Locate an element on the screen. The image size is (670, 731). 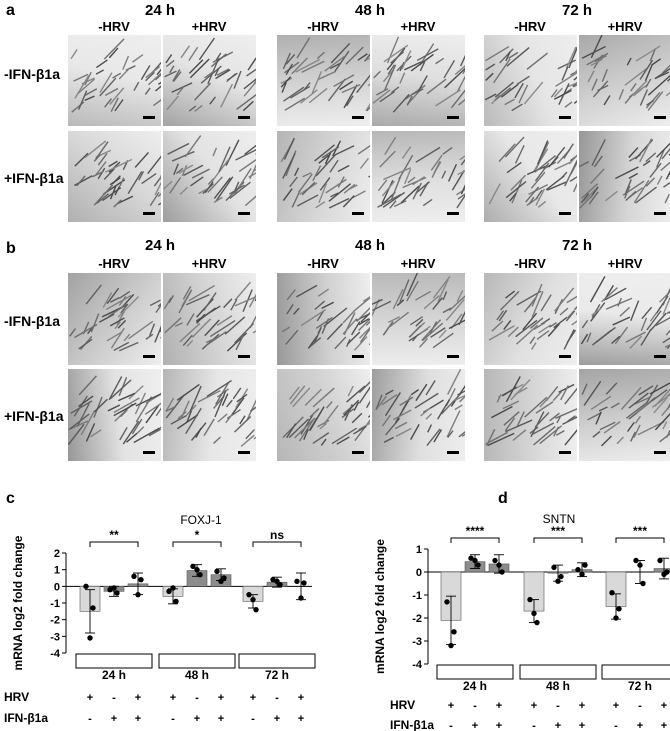
group-label-2: 72 h is located at coordinates (277, 675).